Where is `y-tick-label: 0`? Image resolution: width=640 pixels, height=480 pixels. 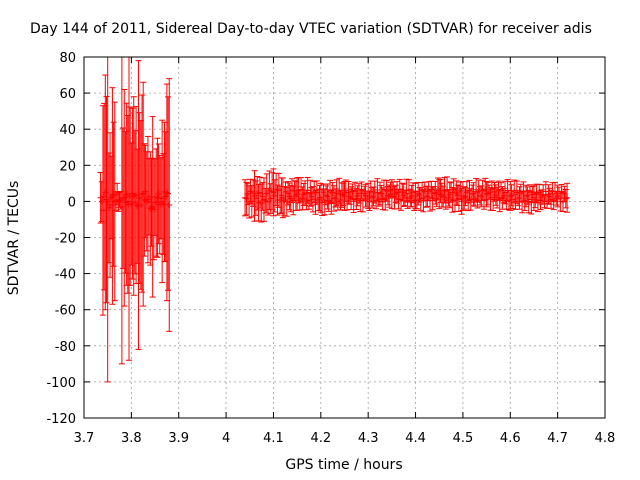 y-tick-label: 0 is located at coordinates (72, 202).